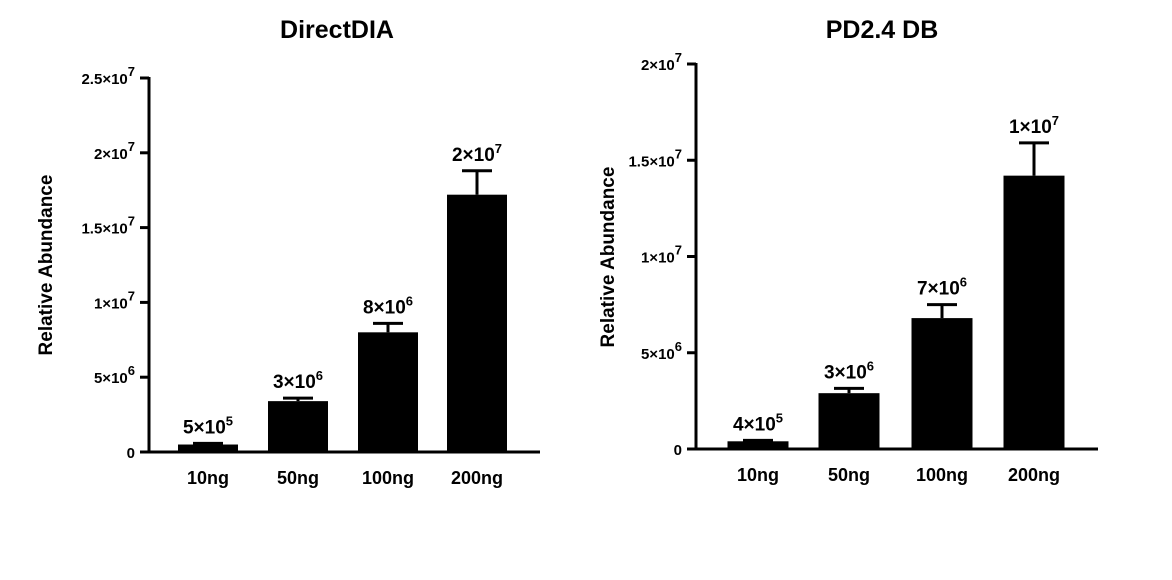  I want to click on y-tick-label: 2.5×10⁷, so click(108, 76).